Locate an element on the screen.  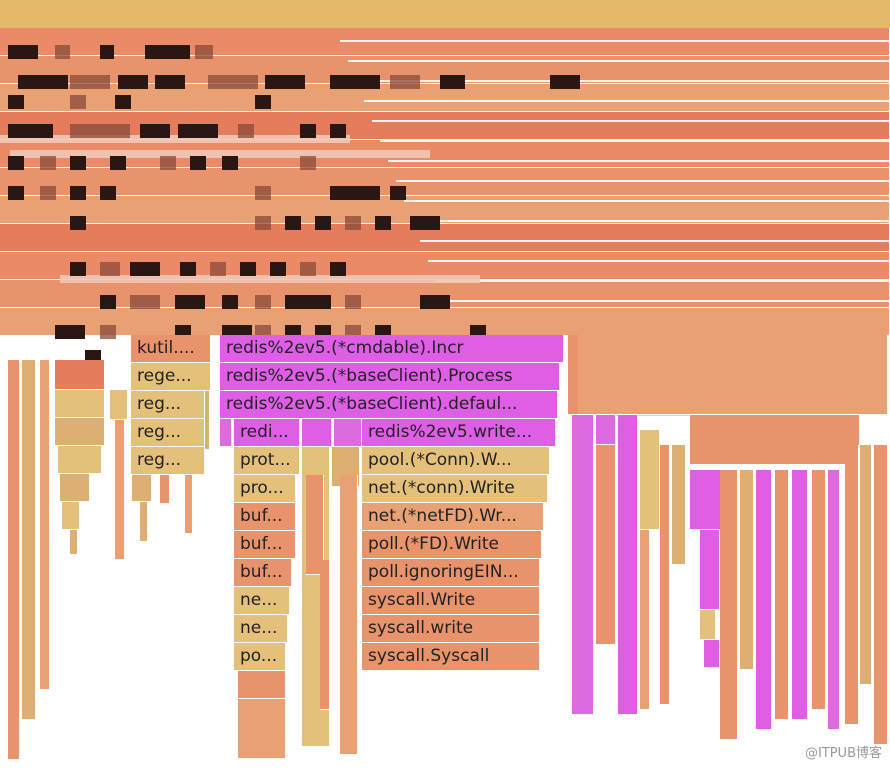
frame-poll-fd-write: poll.(*FD).Write is located at coordinates (452, 545).